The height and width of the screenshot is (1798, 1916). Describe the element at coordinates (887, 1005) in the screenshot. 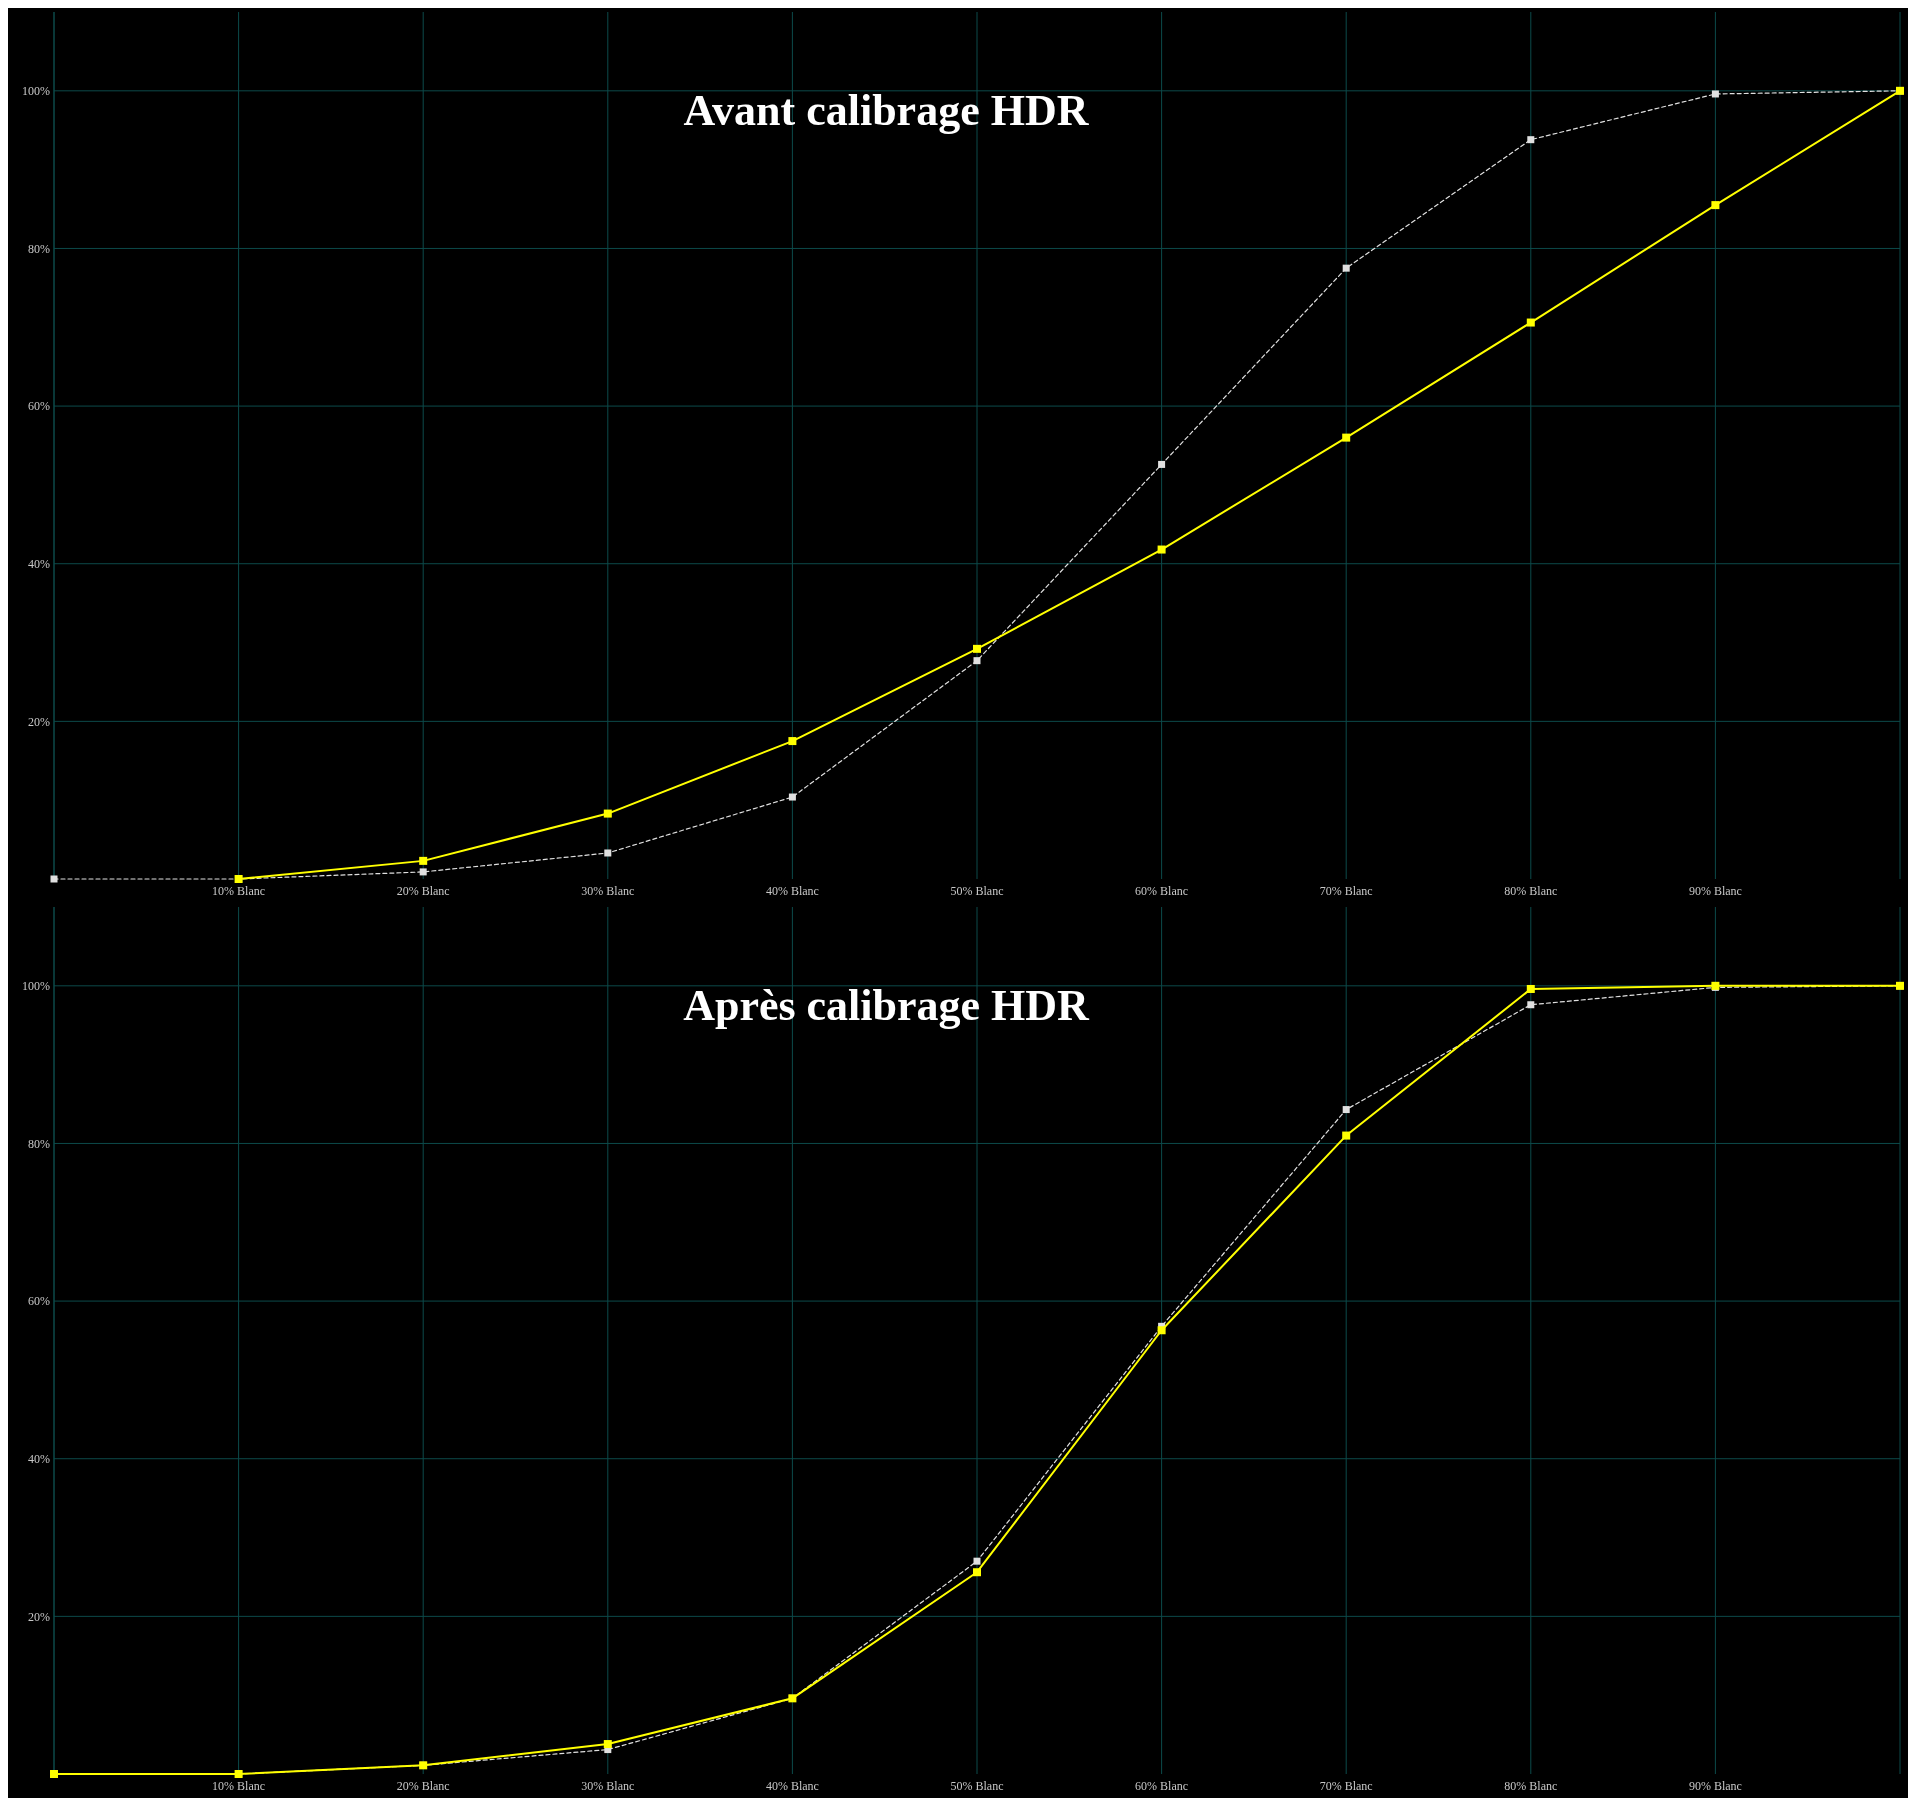

I see `text: Après calibrage HDR` at that location.